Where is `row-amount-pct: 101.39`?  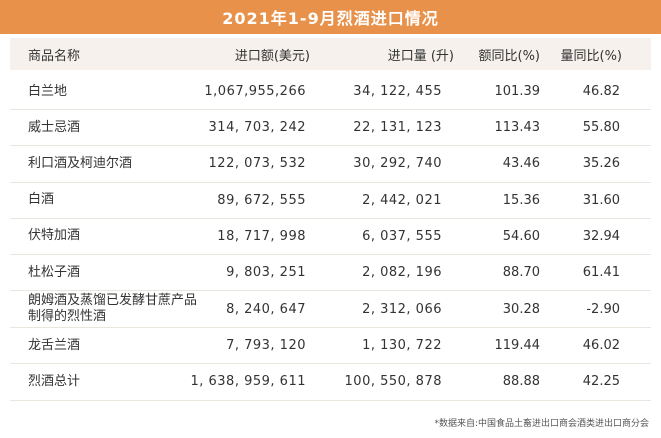 row-amount-pct: 101.39 is located at coordinates (517, 92).